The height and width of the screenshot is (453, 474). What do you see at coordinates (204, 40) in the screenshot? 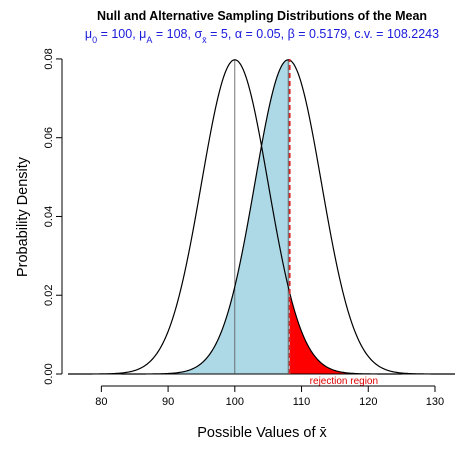
I see `subtitle-sigma-subscript: x̄` at bounding box center [204, 40].